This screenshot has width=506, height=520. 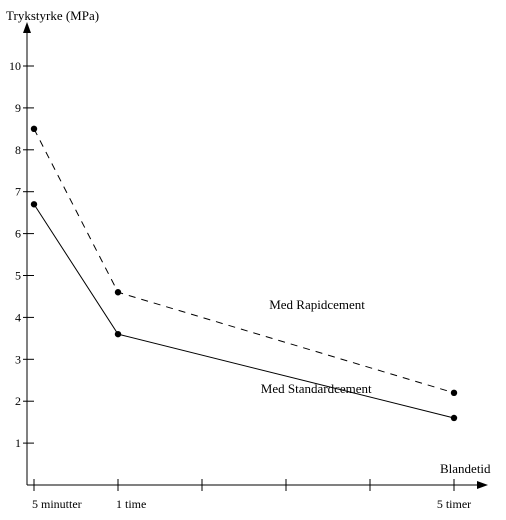 I want to click on y-tick-label: 1, so click(x=18, y=443).